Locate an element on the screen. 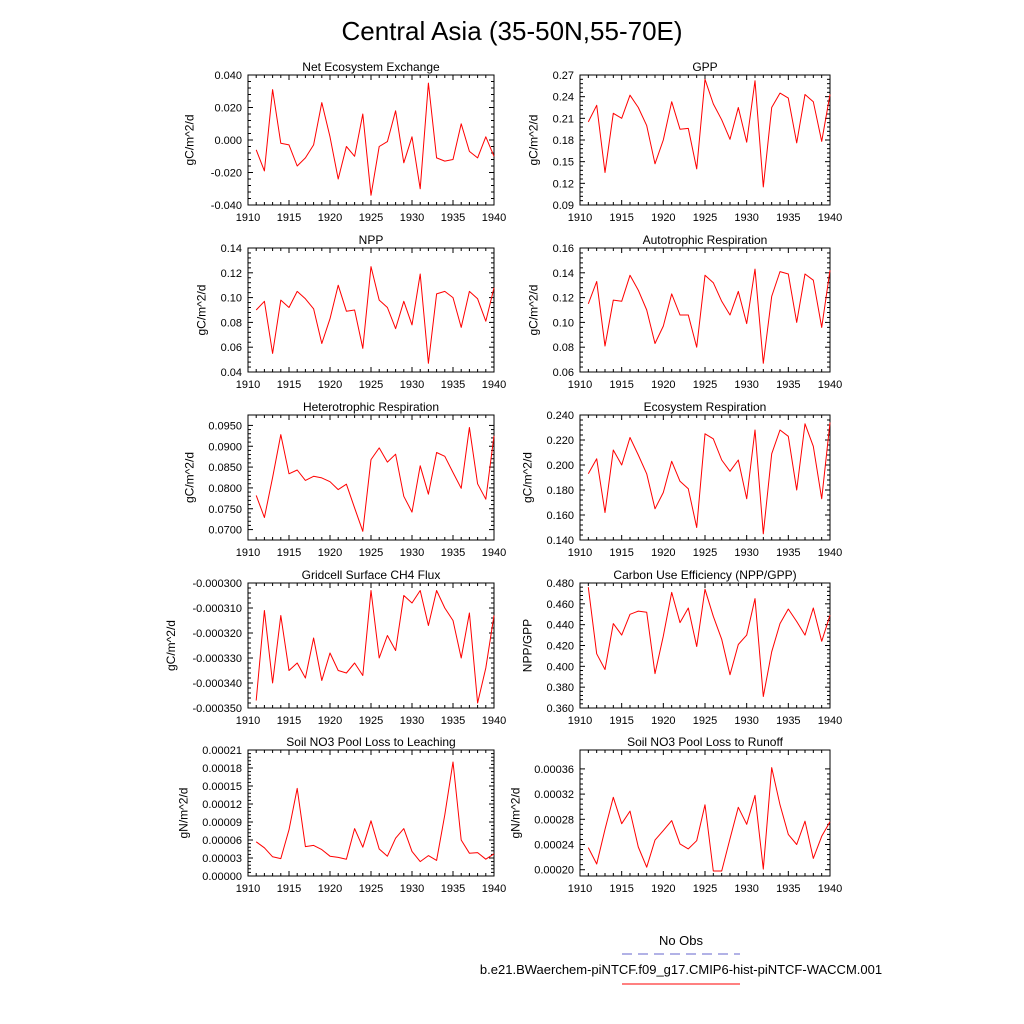  y-tick-label: 0.040 is located at coordinates (228, 76).